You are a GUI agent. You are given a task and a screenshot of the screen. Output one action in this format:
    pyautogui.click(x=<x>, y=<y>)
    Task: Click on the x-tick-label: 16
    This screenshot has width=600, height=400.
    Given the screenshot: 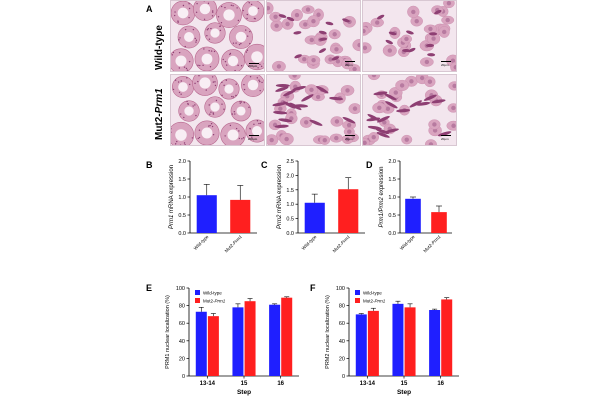 What is the action you would take?
    pyautogui.click(x=440, y=384)
    